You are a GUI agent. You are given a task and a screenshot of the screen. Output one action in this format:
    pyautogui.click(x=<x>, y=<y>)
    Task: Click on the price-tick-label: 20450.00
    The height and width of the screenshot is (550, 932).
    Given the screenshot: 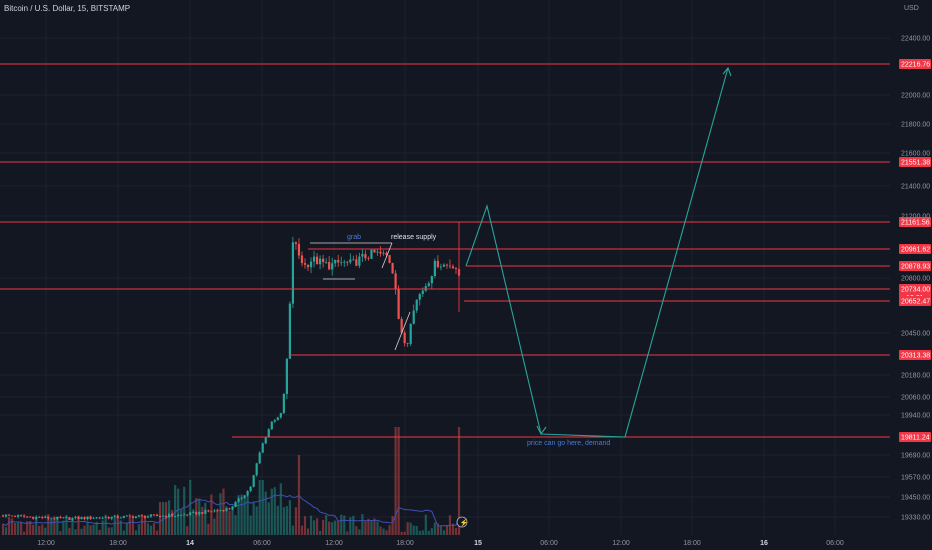 What is the action you would take?
    pyautogui.click(x=915, y=334)
    